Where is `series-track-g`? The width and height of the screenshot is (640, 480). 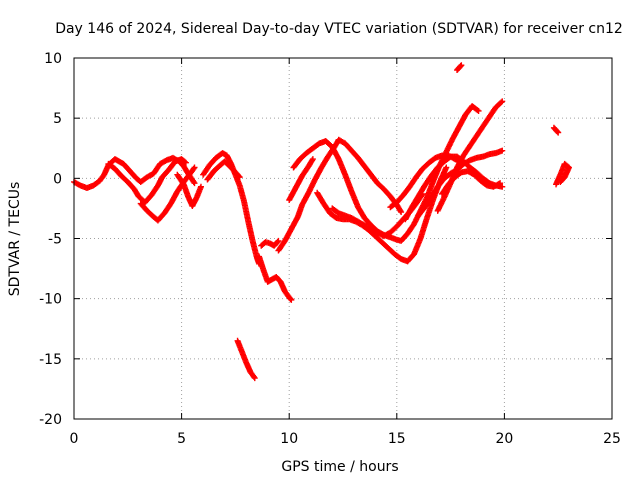 series-track-g is located at coordinates (275, 278).